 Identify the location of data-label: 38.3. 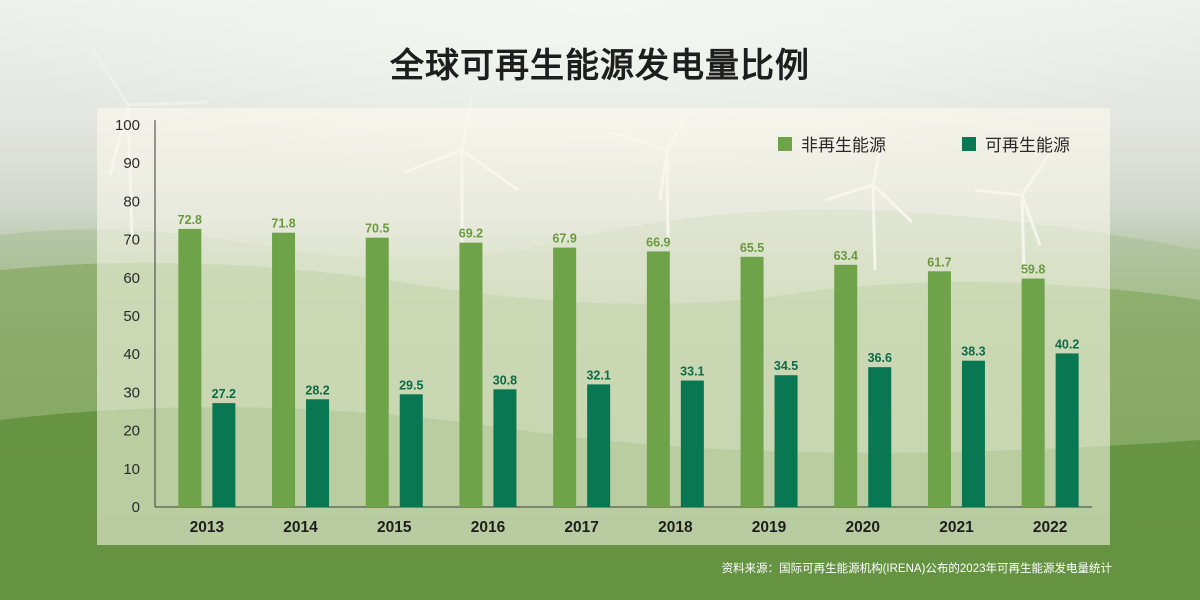
(973, 352).